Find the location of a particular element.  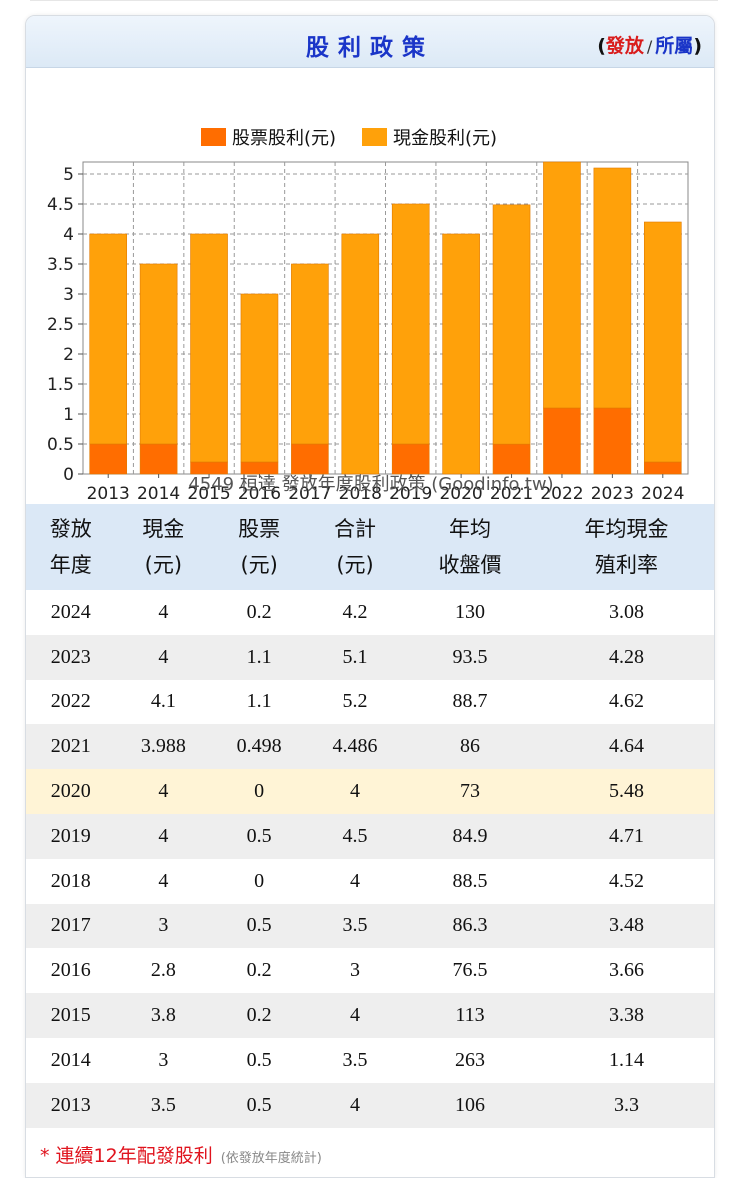

top-divider is located at coordinates (374, 2).